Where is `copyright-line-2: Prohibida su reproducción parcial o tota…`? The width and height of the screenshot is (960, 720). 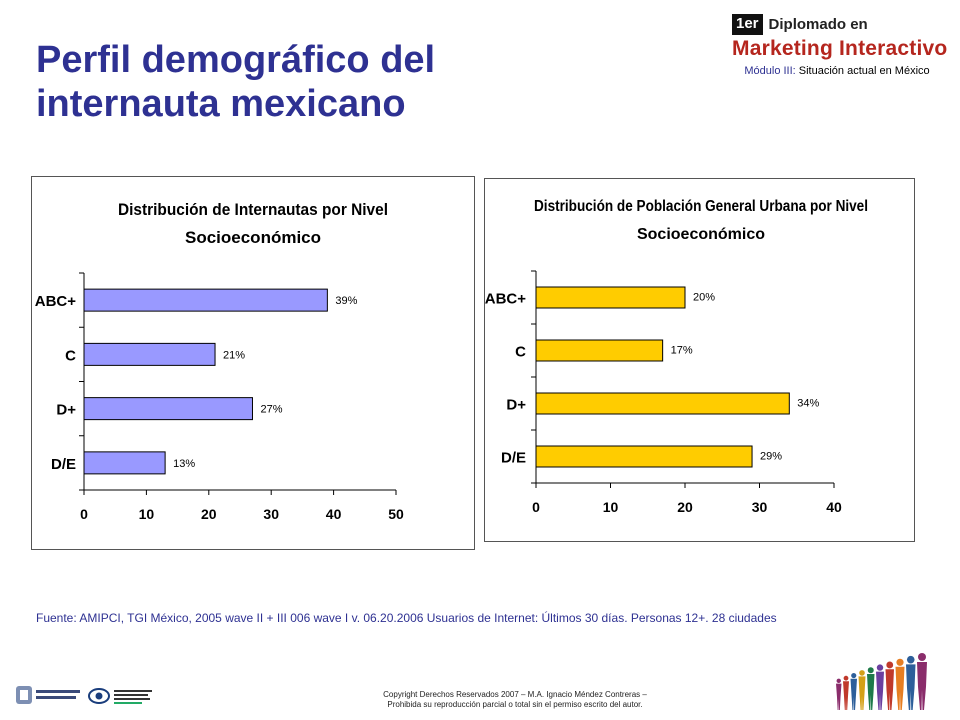
copyright-line-2: Prohibida su reproducción parcial o tota… is located at coordinates (515, 704).